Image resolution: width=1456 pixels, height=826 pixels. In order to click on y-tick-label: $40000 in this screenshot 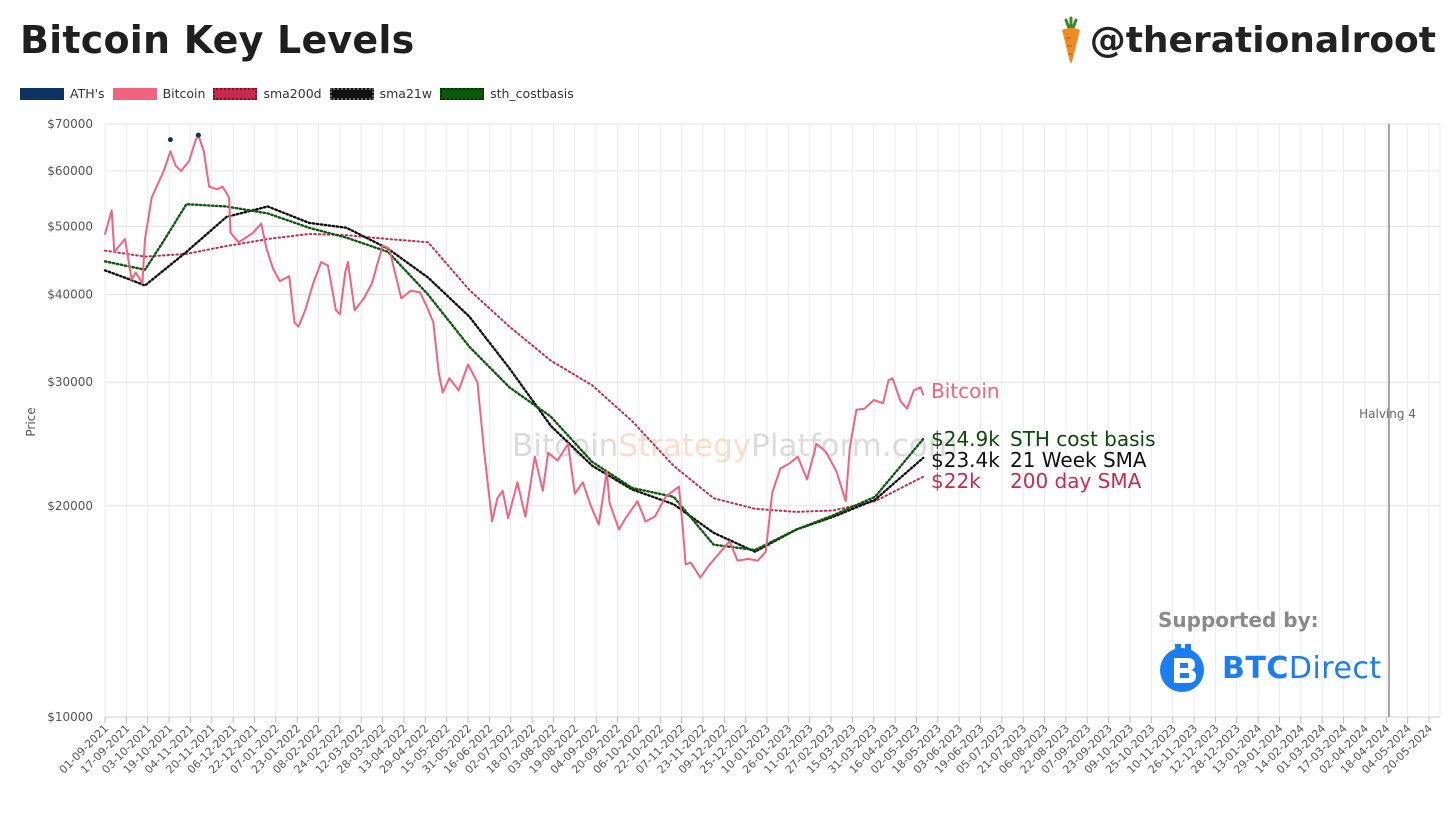, I will do `click(70, 295)`.